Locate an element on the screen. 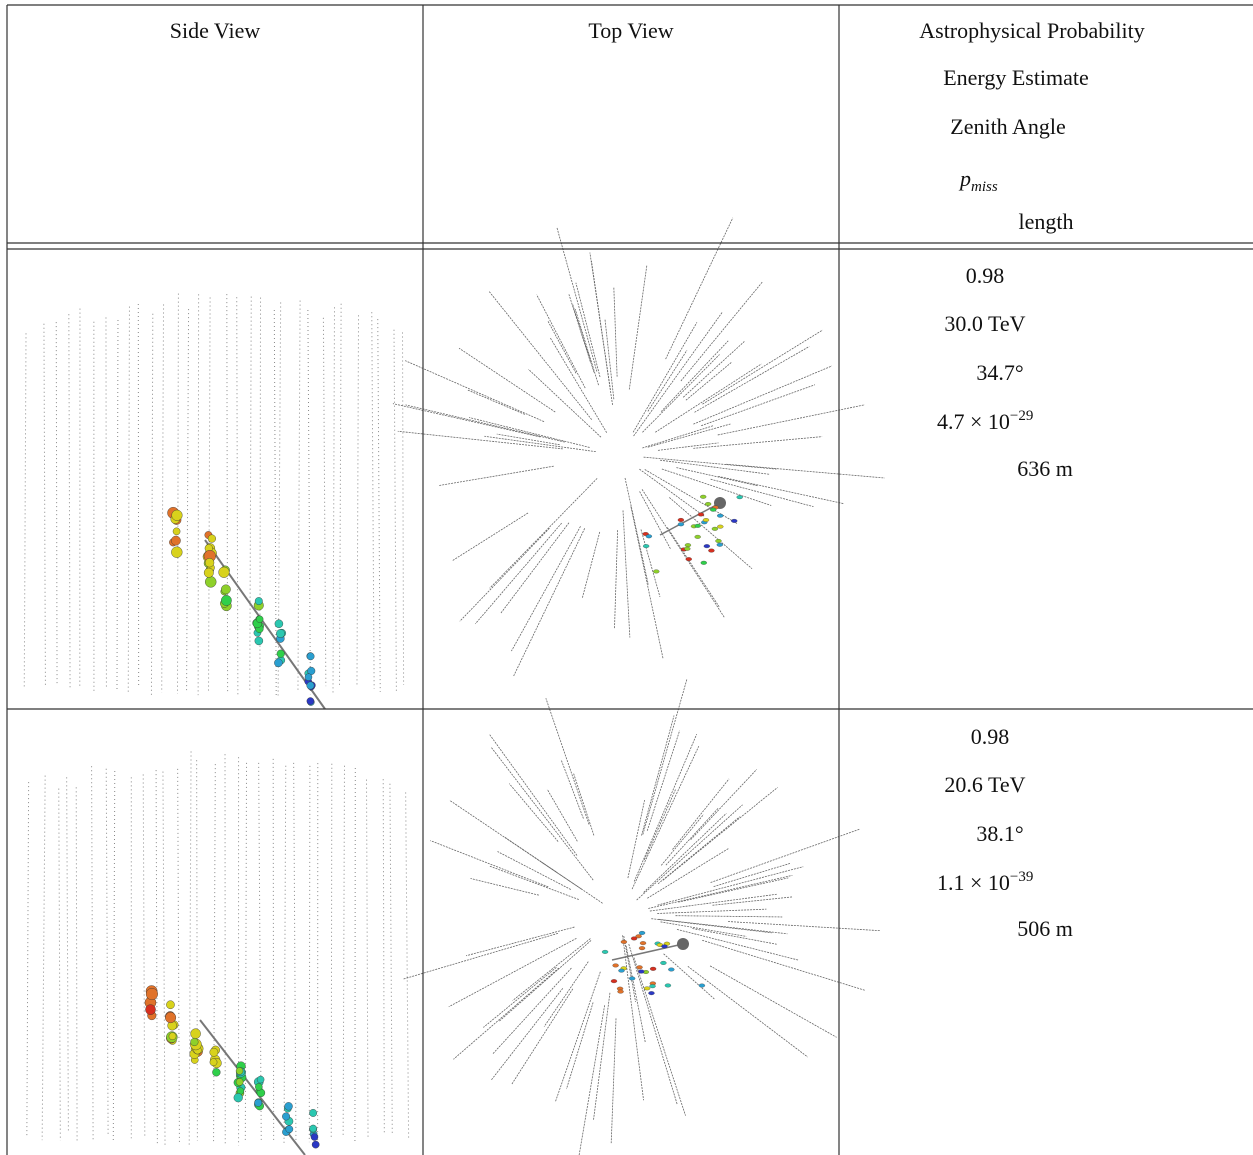 The height and width of the screenshot is (1155, 1253). header-metric: Zenith Angle is located at coordinates (1007, 126).